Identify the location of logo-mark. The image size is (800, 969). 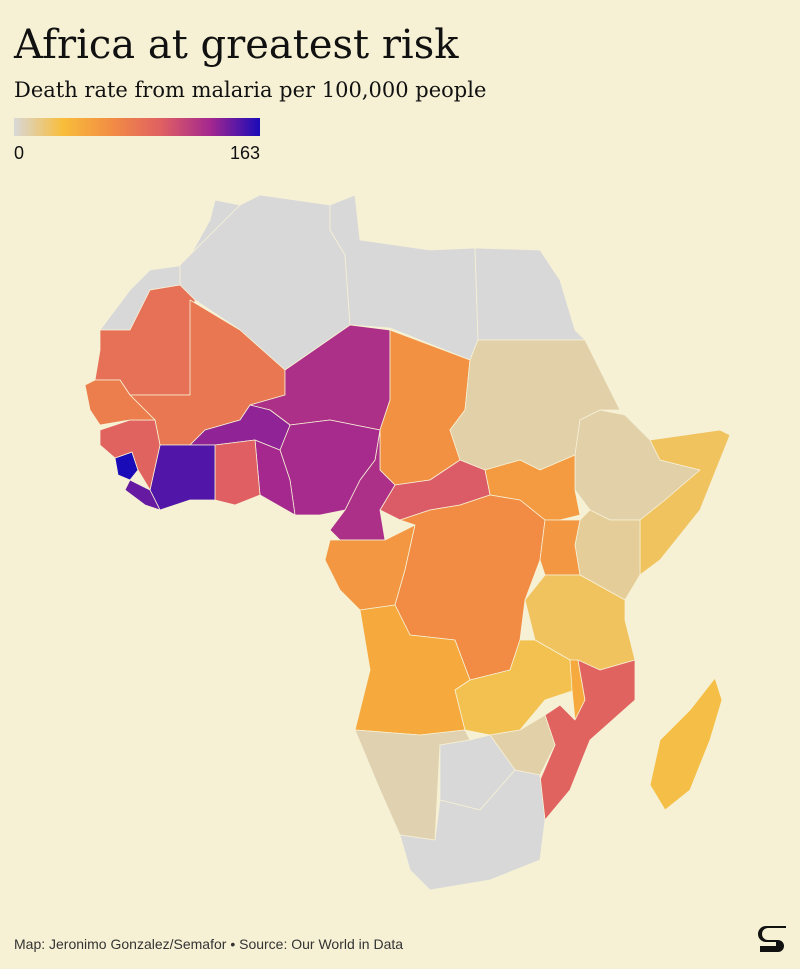
(772, 939).